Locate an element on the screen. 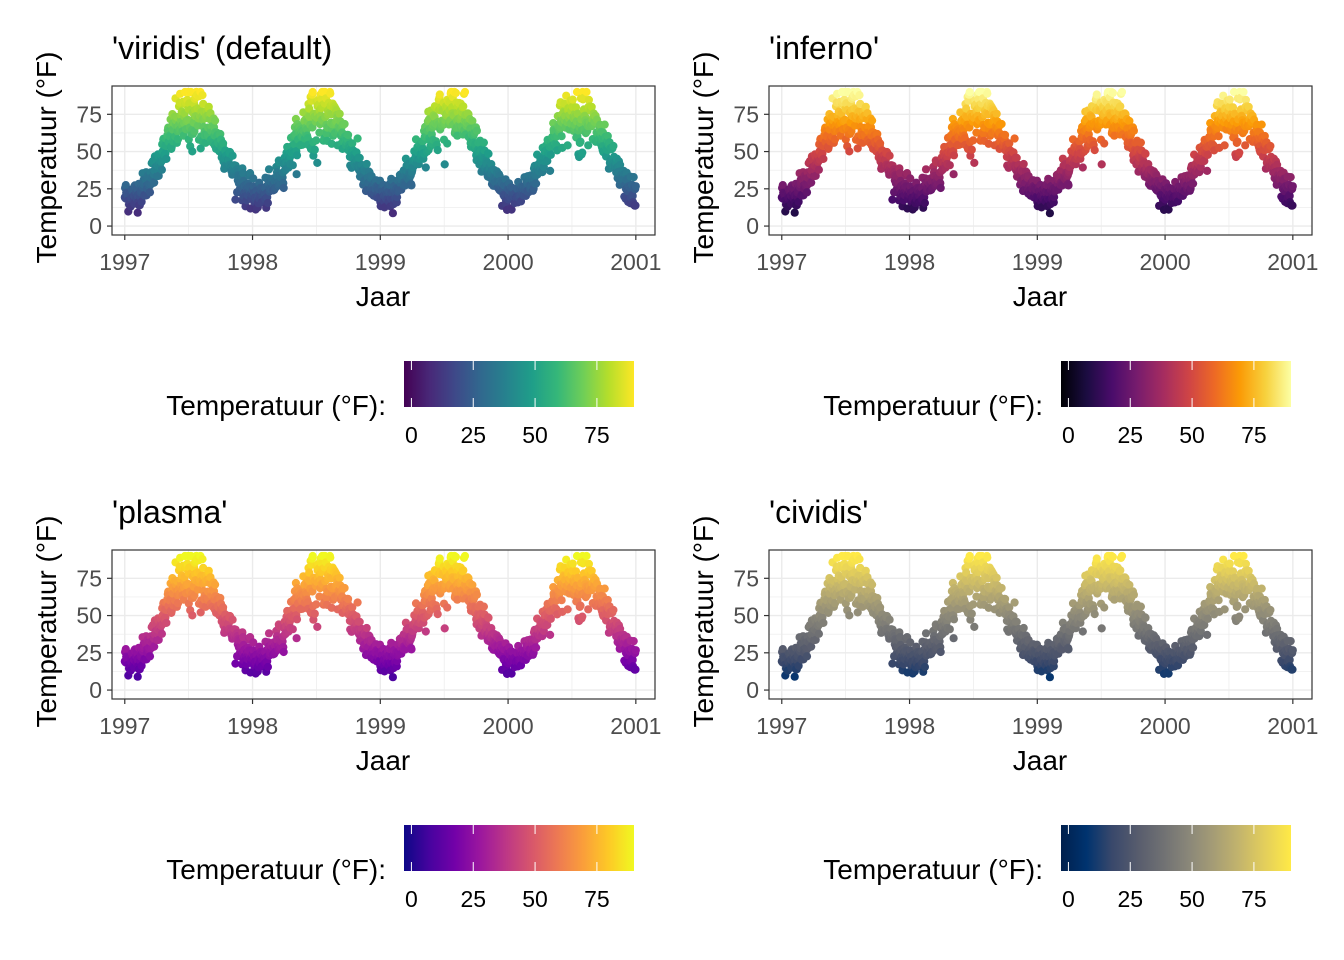  x-tick-label: 1997 is located at coordinates (124, 262).